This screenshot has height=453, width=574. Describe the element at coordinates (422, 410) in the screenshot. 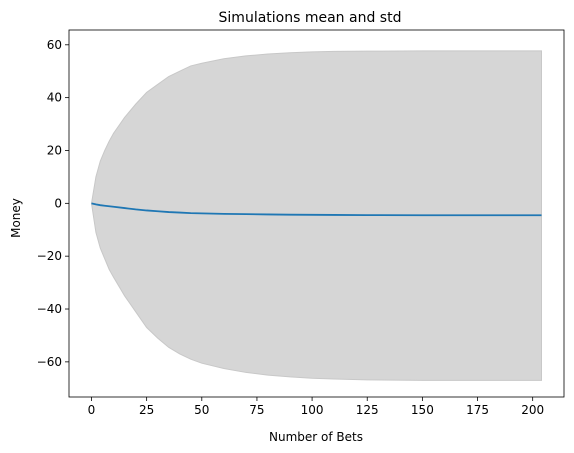

I see `x-tick-label: 150` at that location.